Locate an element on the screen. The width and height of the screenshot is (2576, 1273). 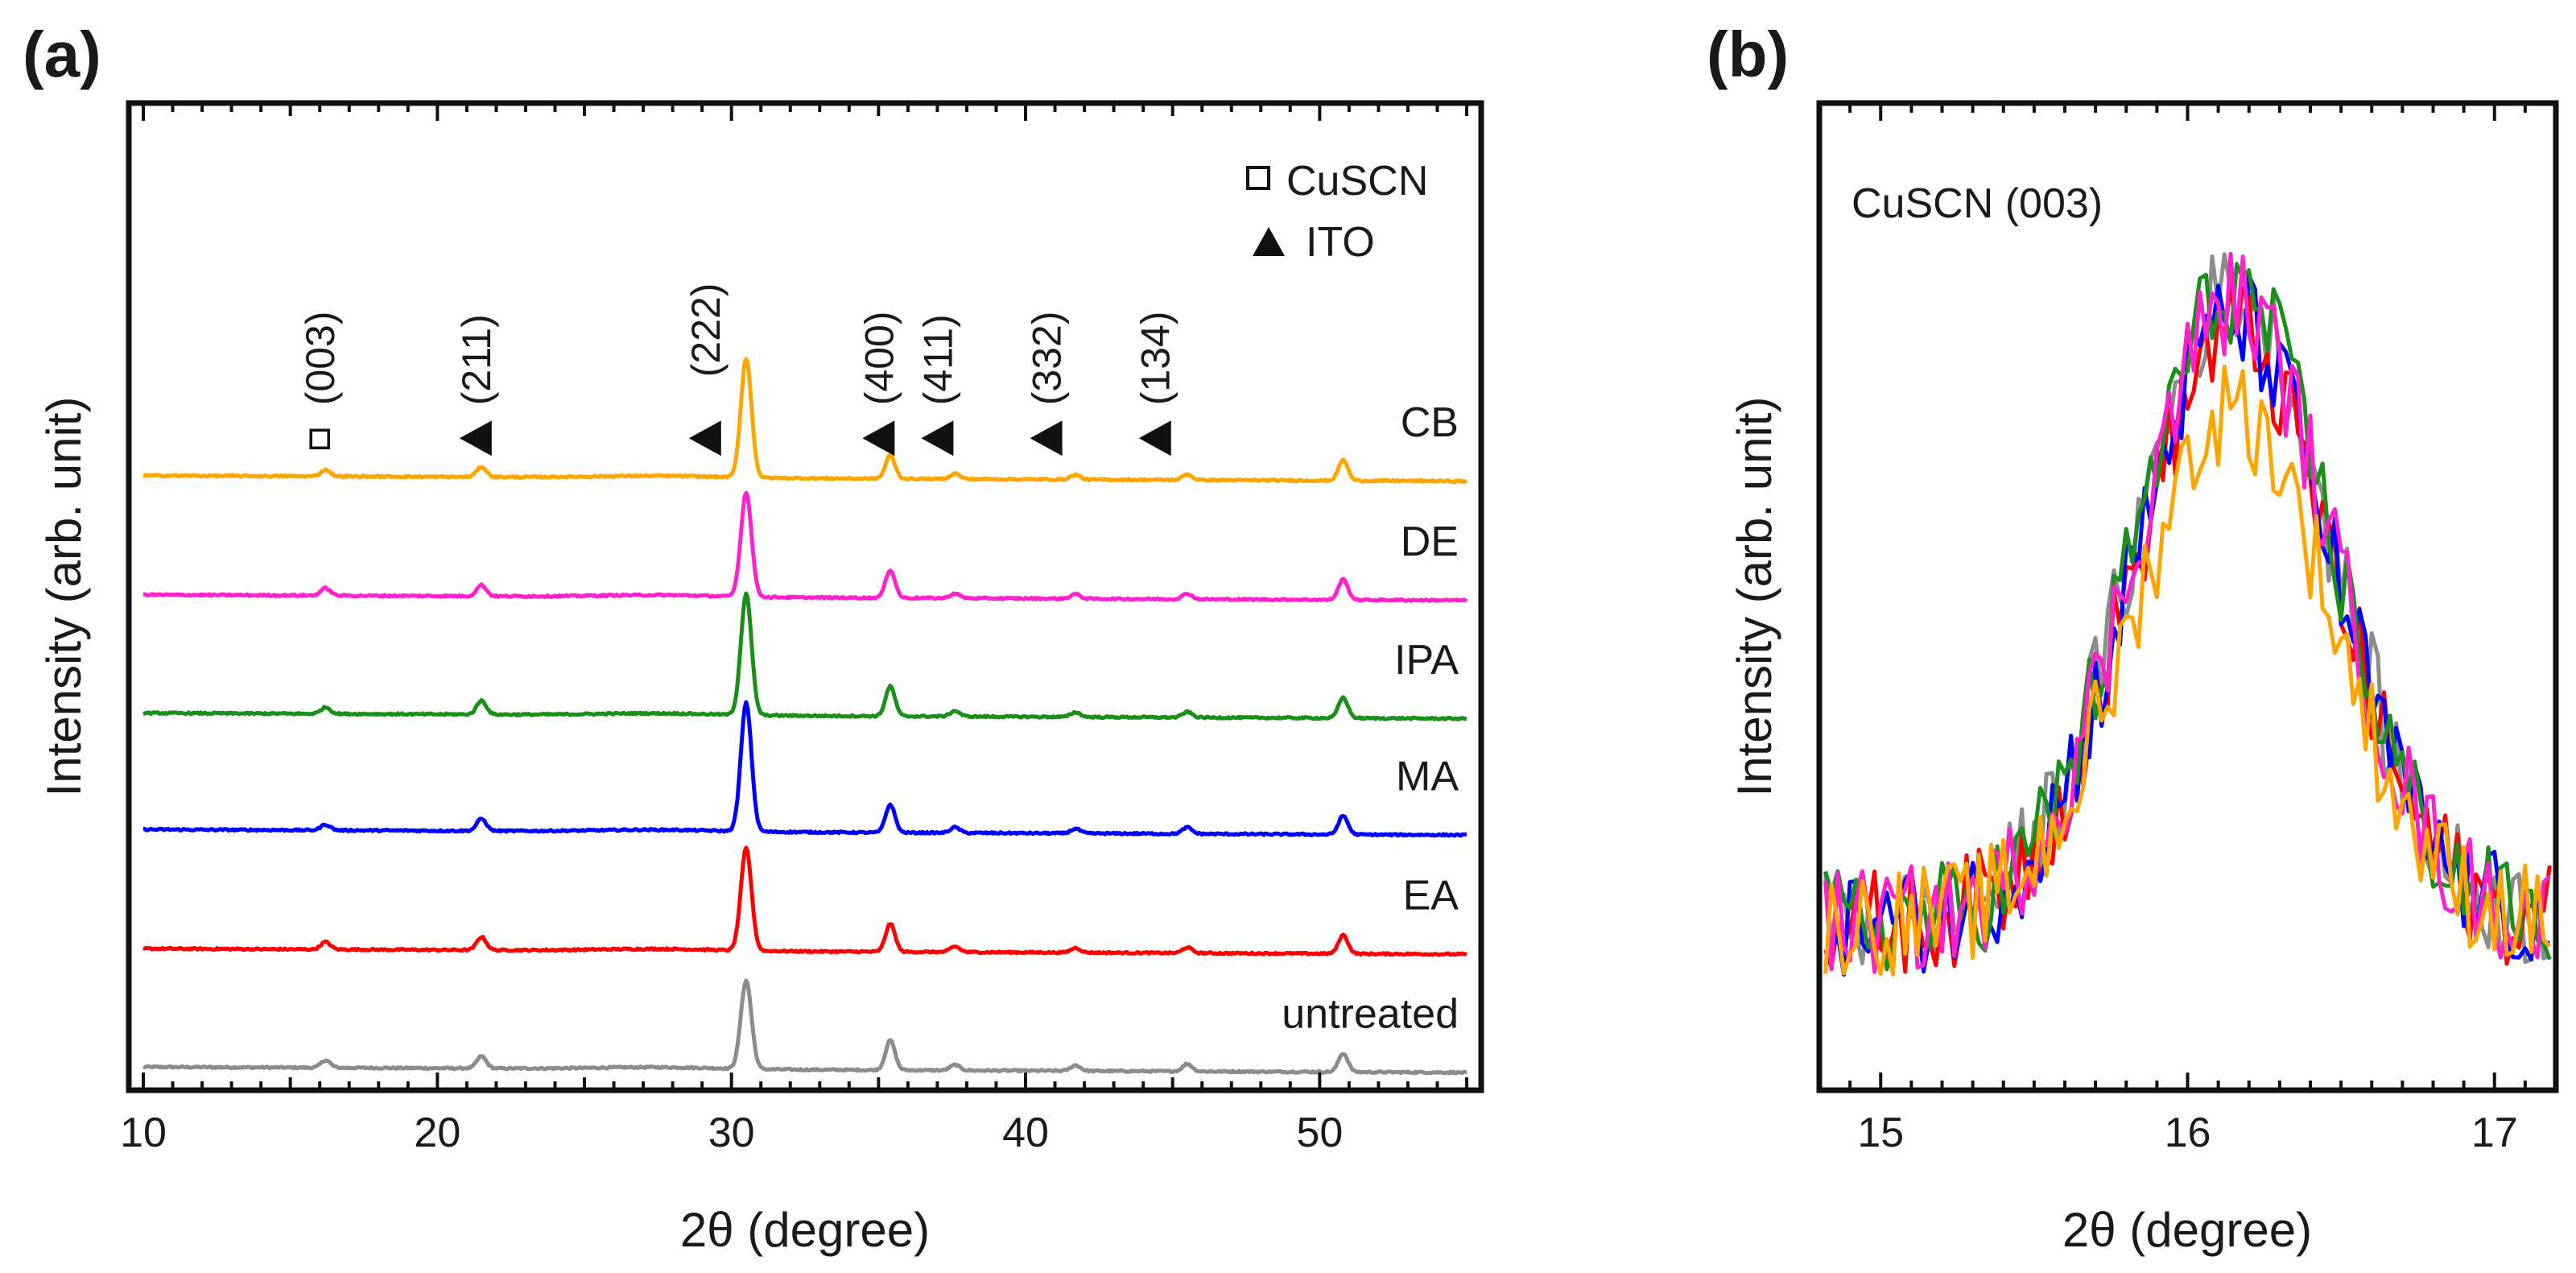
cuscn-square-marker is located at coordinates (319, 439).